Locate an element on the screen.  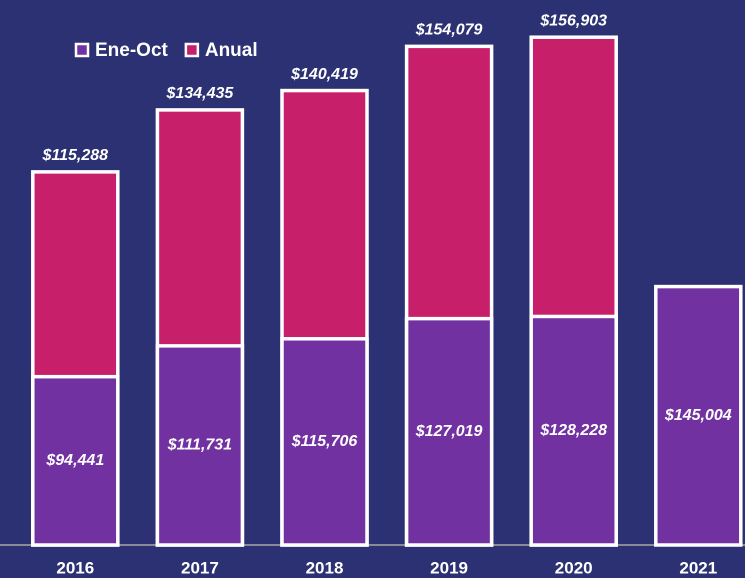
value-label: $128,228 is located at coordinates (573, 430).